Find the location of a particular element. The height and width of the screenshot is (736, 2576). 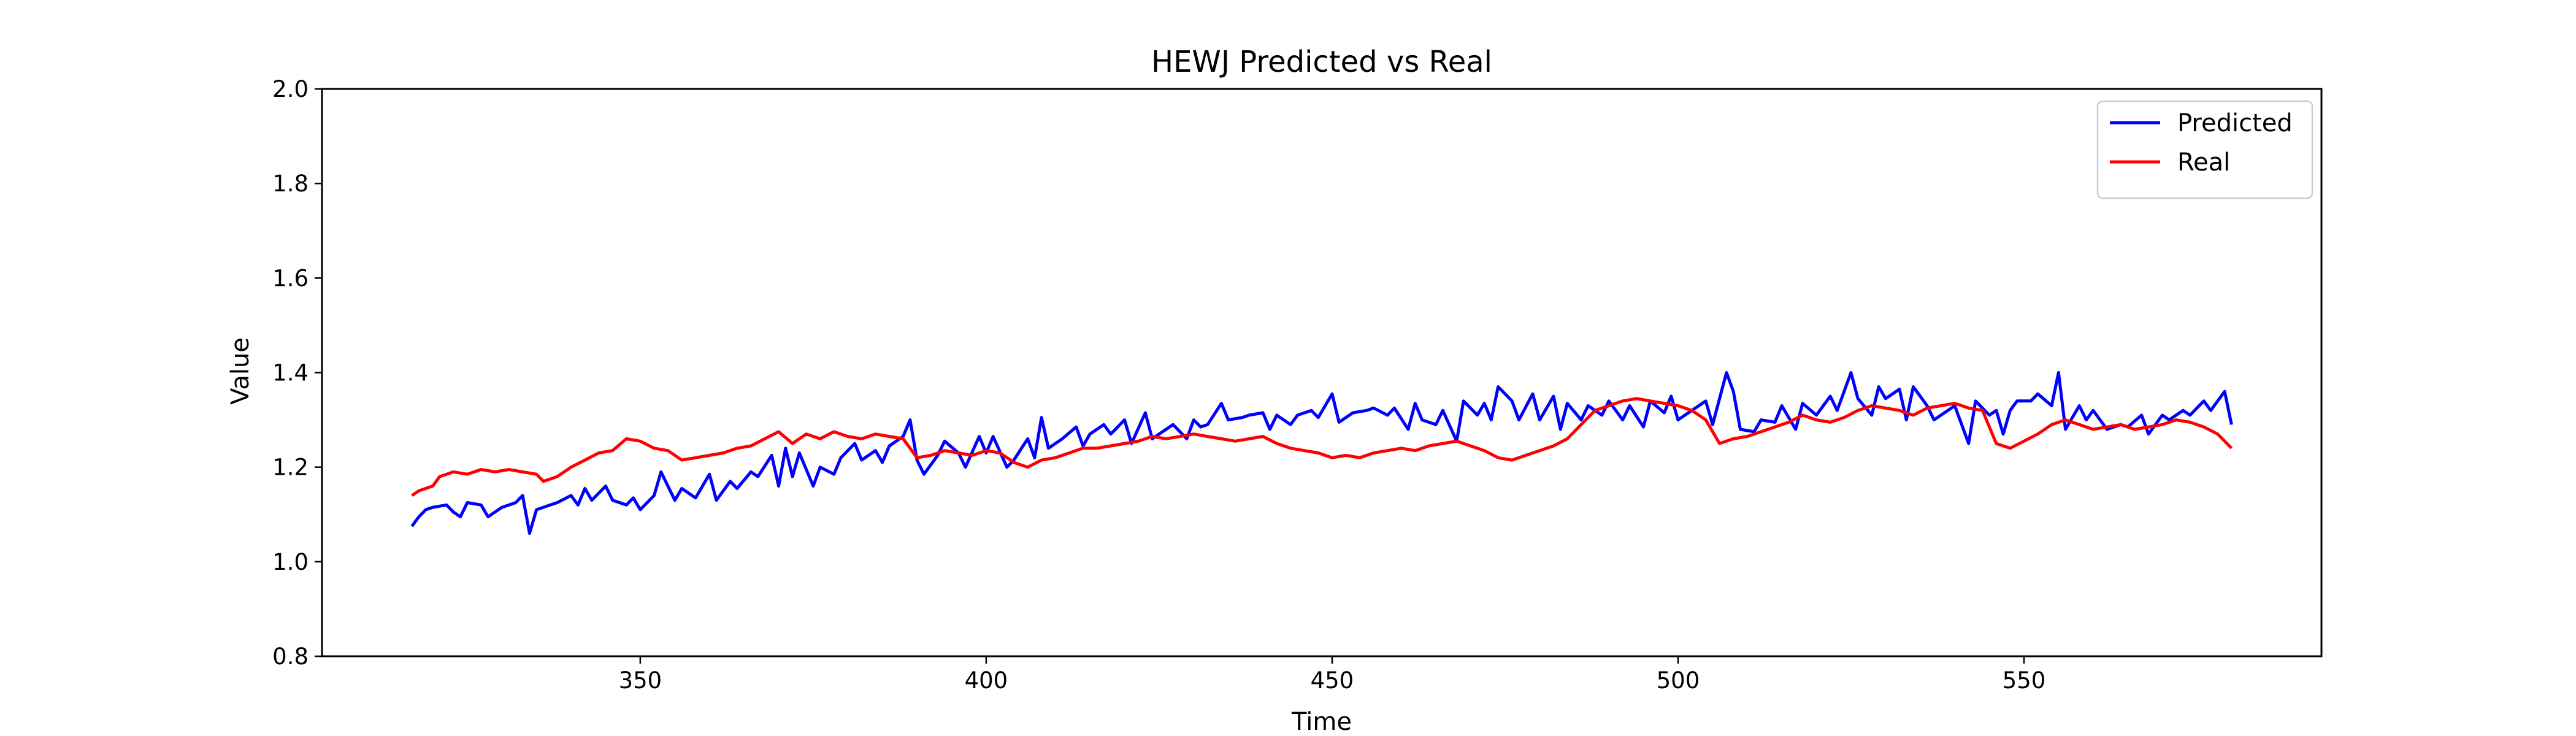

x-tick-label: 500 is located at coordinates (1678, 680).